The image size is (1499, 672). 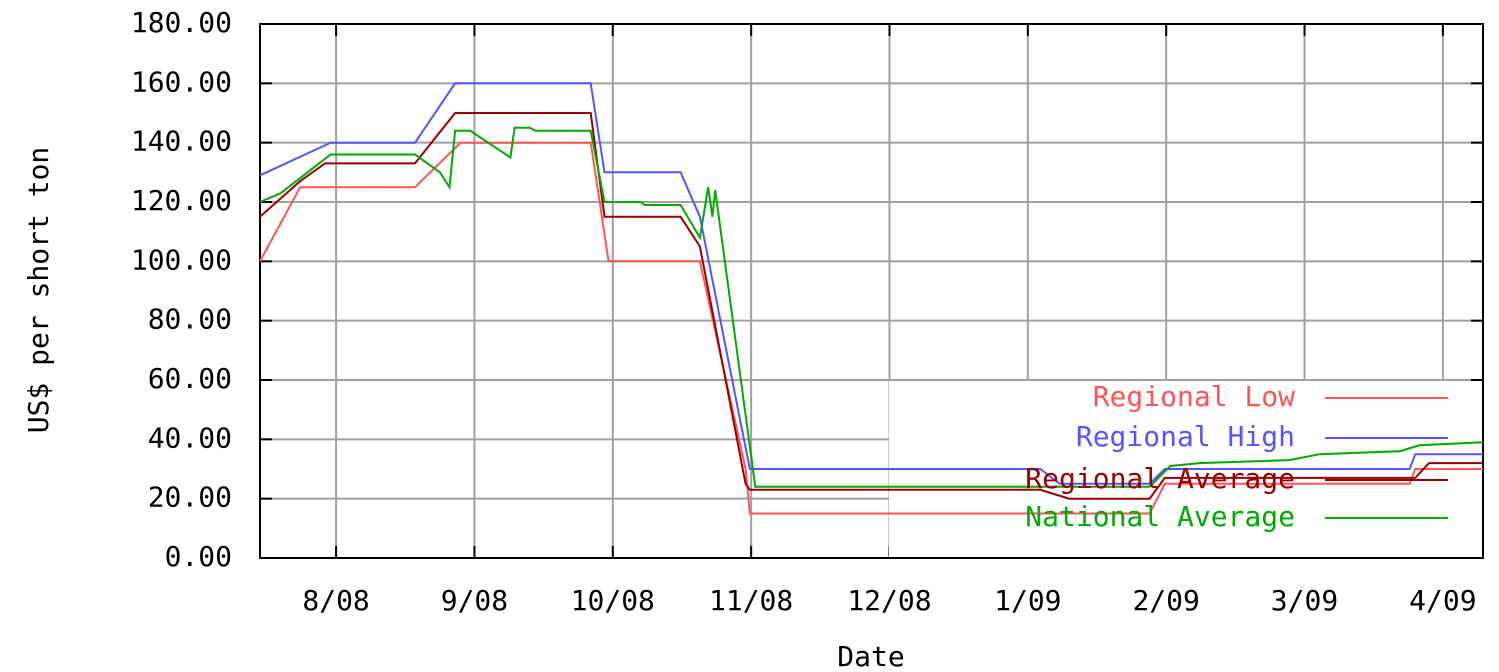 I want to click on legend-label: Regional Low, so click(x=1194, y=396).